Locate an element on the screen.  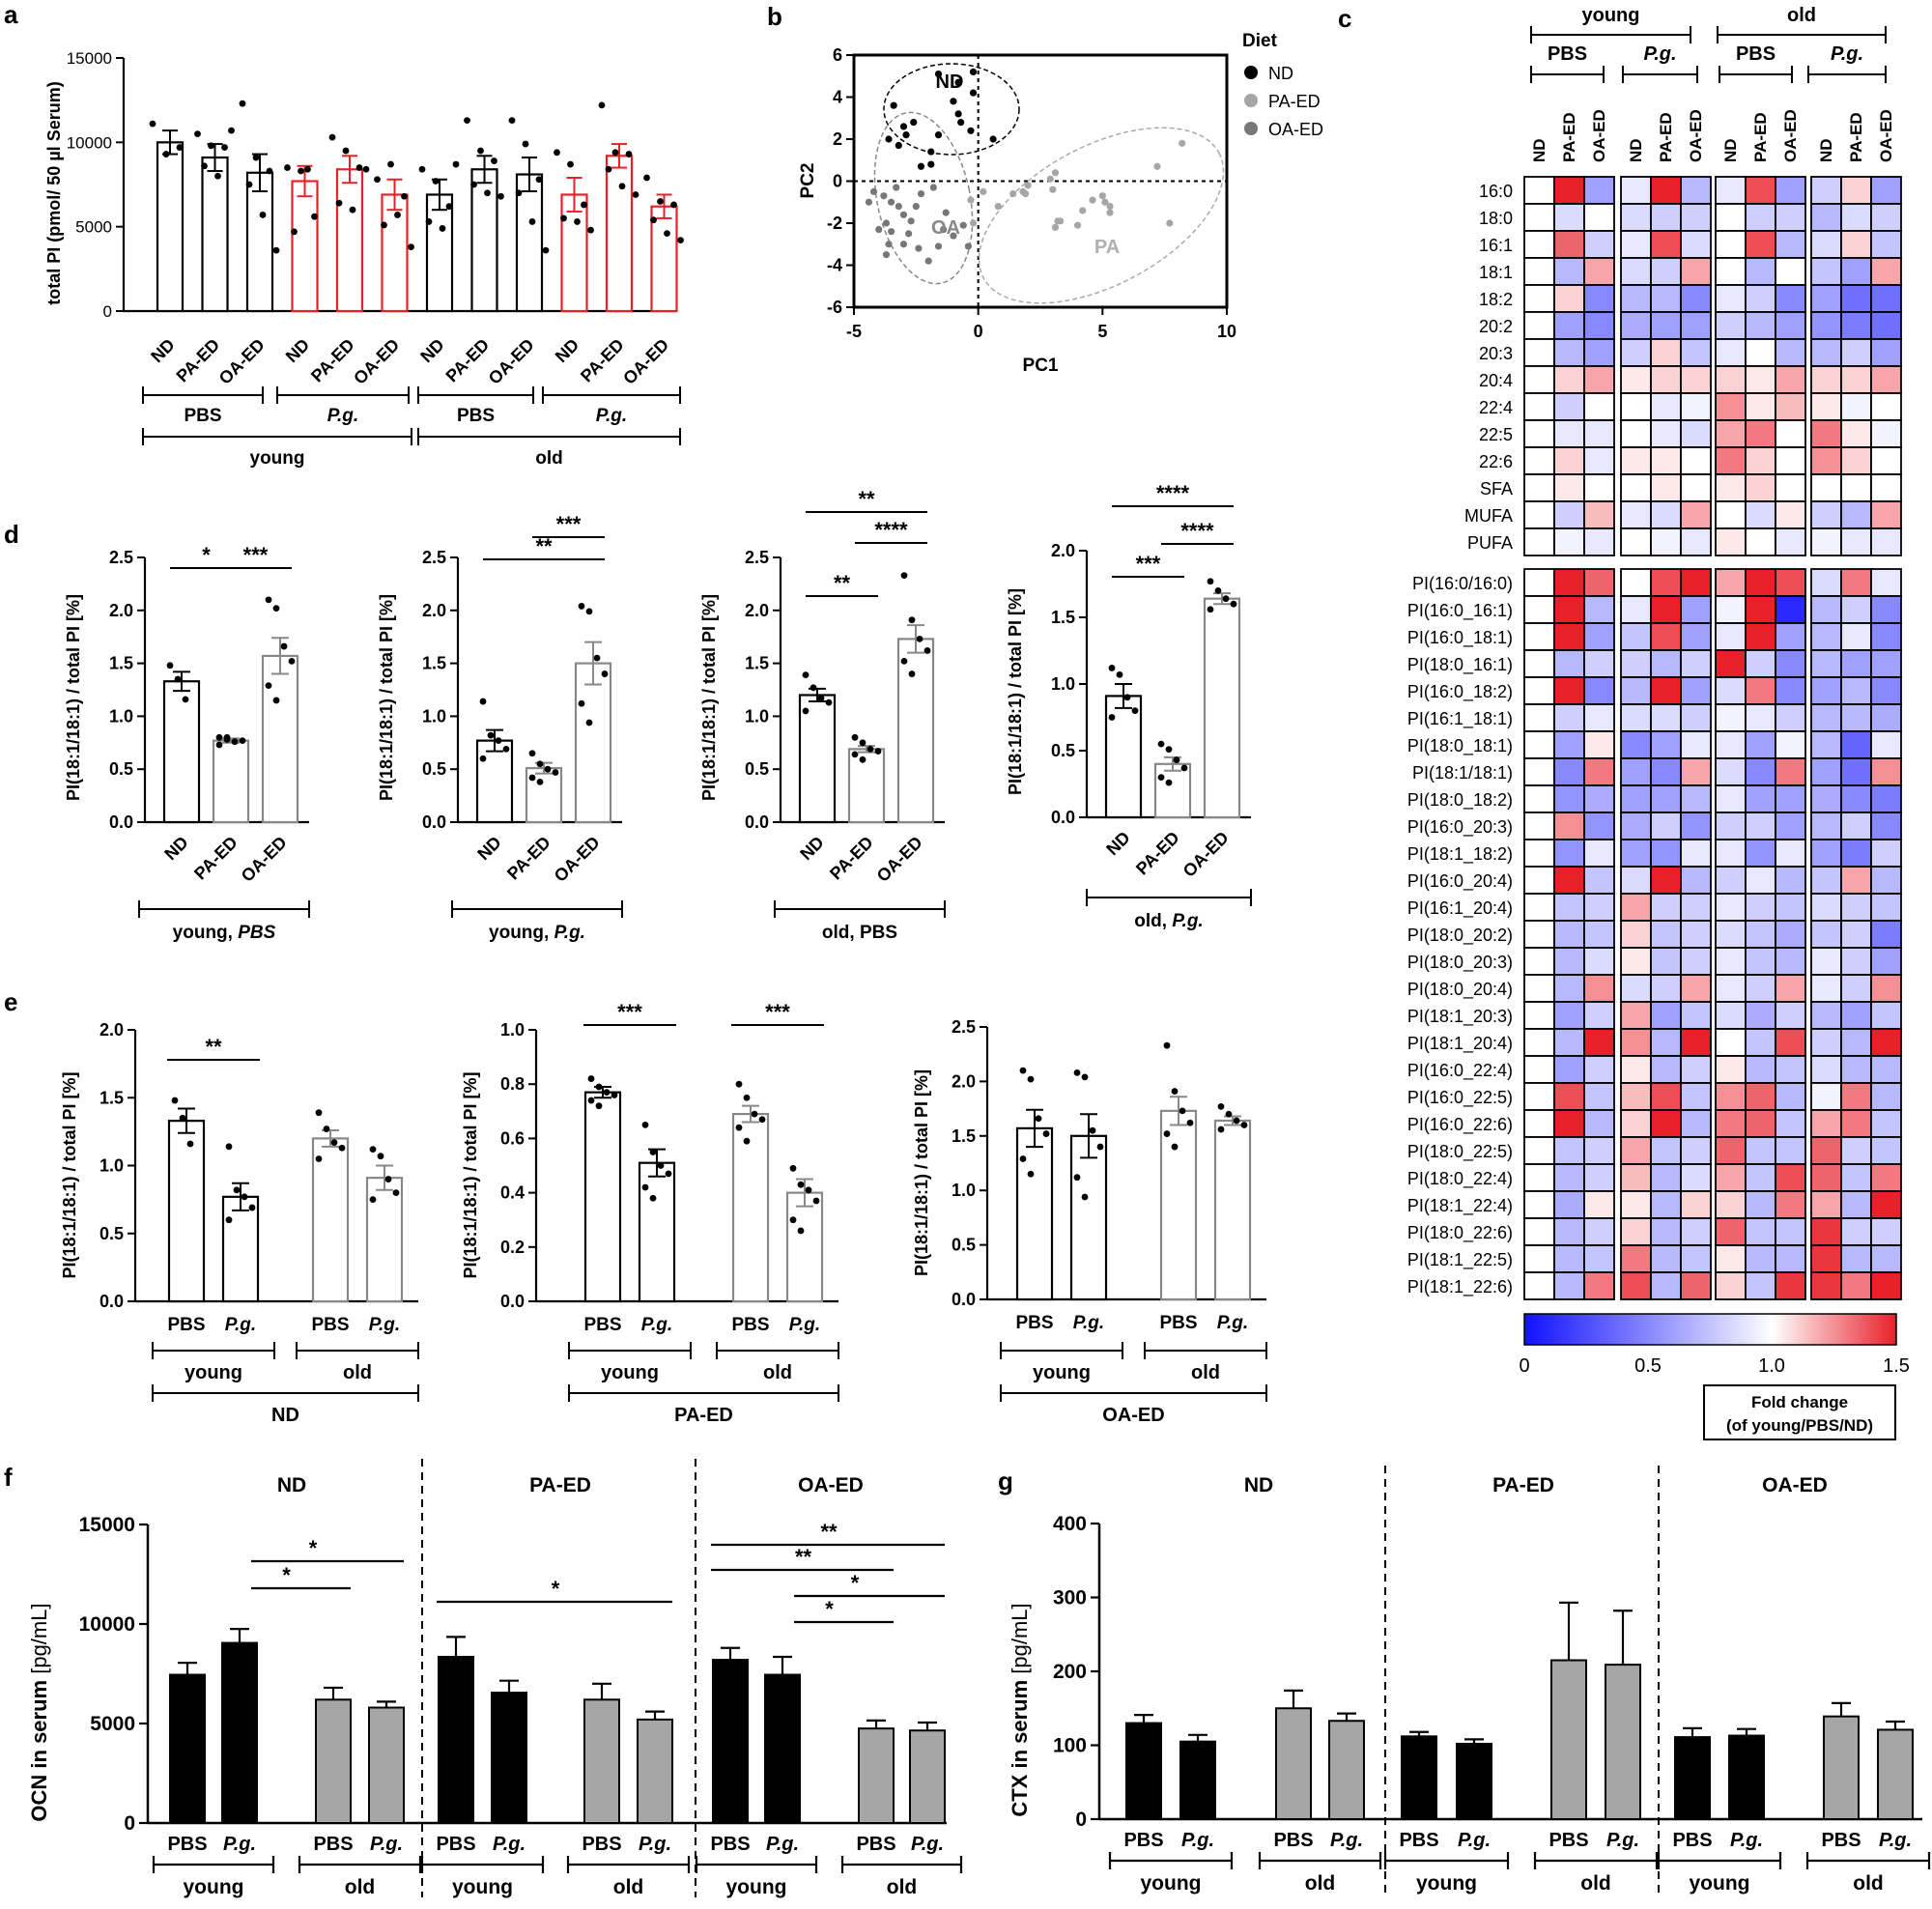
significance-bar-stars: **** is located at coordinates (1197, 531).